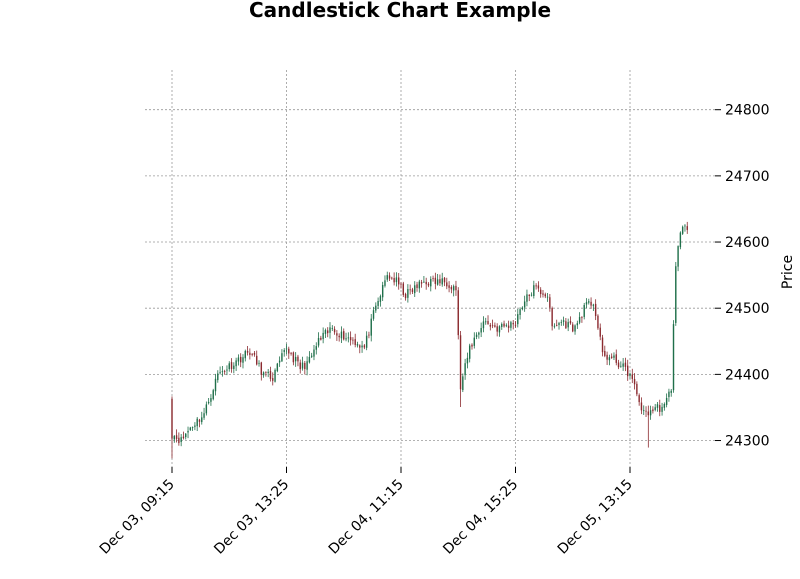 The width and height of the screenshot is (800, 579). What do you see at coordinates (400, 11) in the screenshot?
I see `chart-title: Candlestick Chart Example` at bounding box center [400, 11].